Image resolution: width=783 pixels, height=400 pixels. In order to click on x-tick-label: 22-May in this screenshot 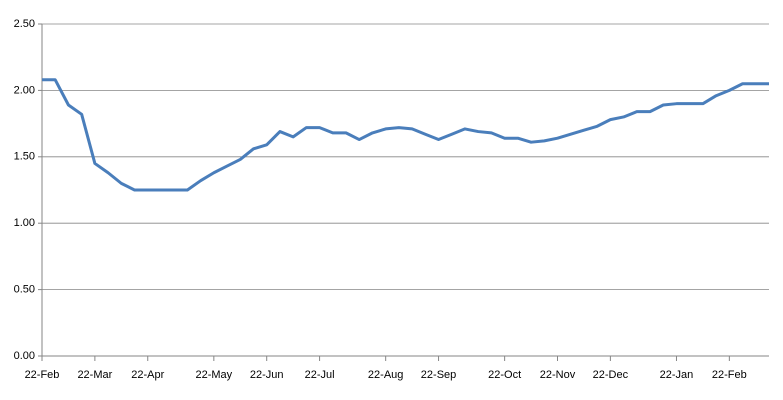, I will do `click(213, 375)`.